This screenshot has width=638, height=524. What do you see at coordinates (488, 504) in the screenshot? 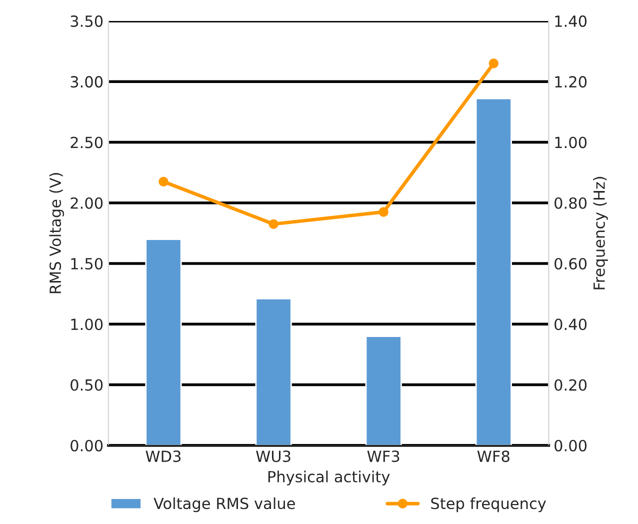
I see `legend-label: Step frequency` at bounding box center [488, 504].